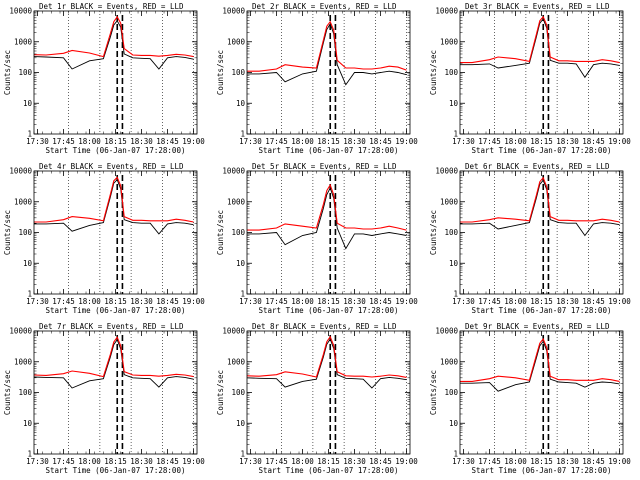 Image resolution: width=640 pixels, height=480 pixels. What do you see at coordinates (324, 326) in the screenshot?
I see `panel-title: Det 8r BLACK = Events, RED = LLD` at bounding box center [324, 326].